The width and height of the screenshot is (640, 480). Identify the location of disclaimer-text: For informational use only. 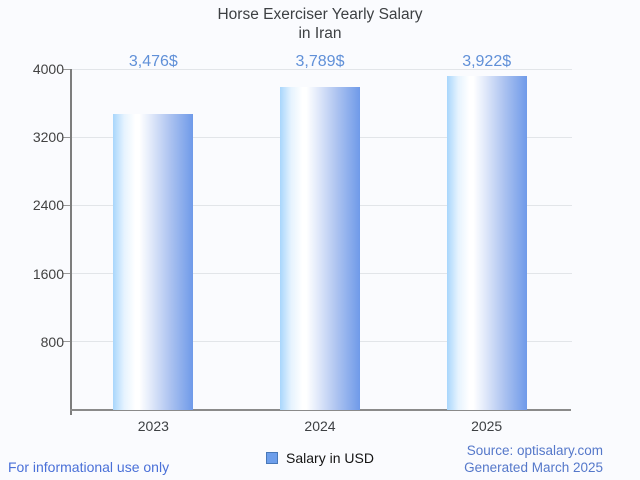
(89, 467).